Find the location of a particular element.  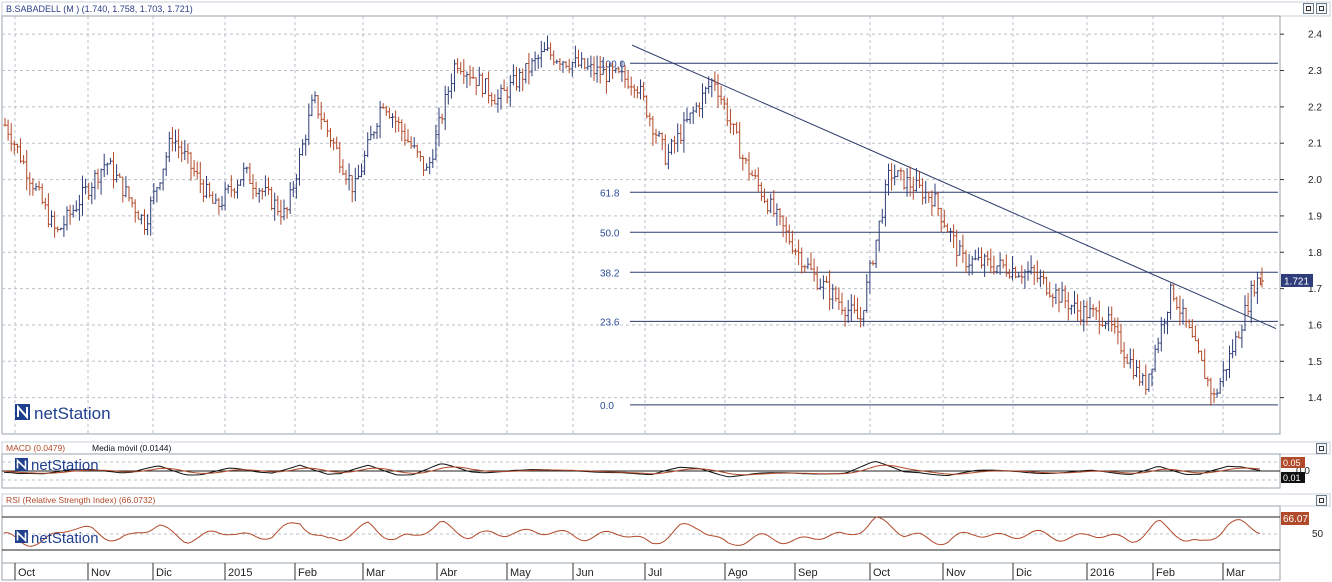

fib-level-label: 0.0 is located at coordinates (607, 406).